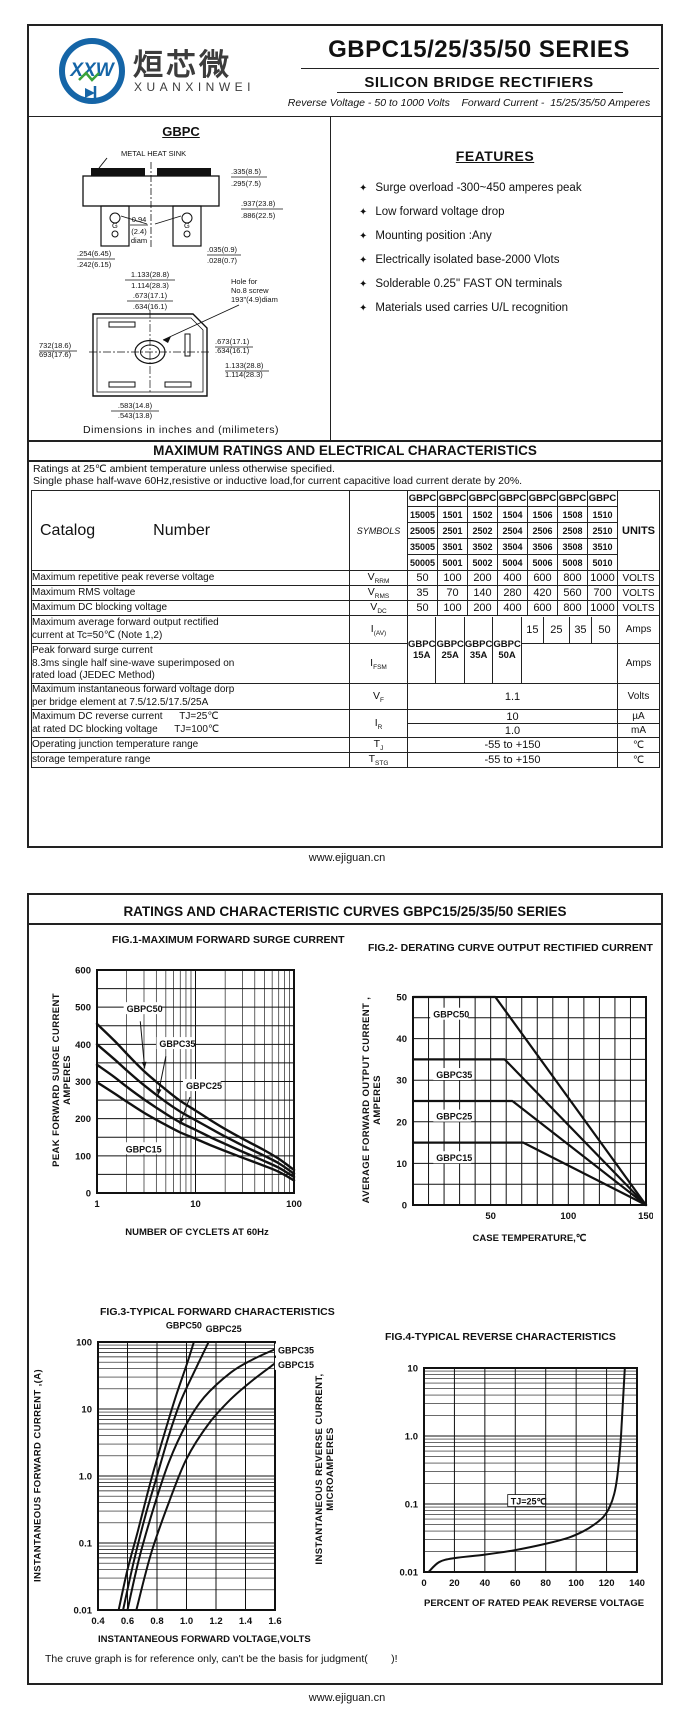  I want to click on part-number: 5002, so click(482, 562).